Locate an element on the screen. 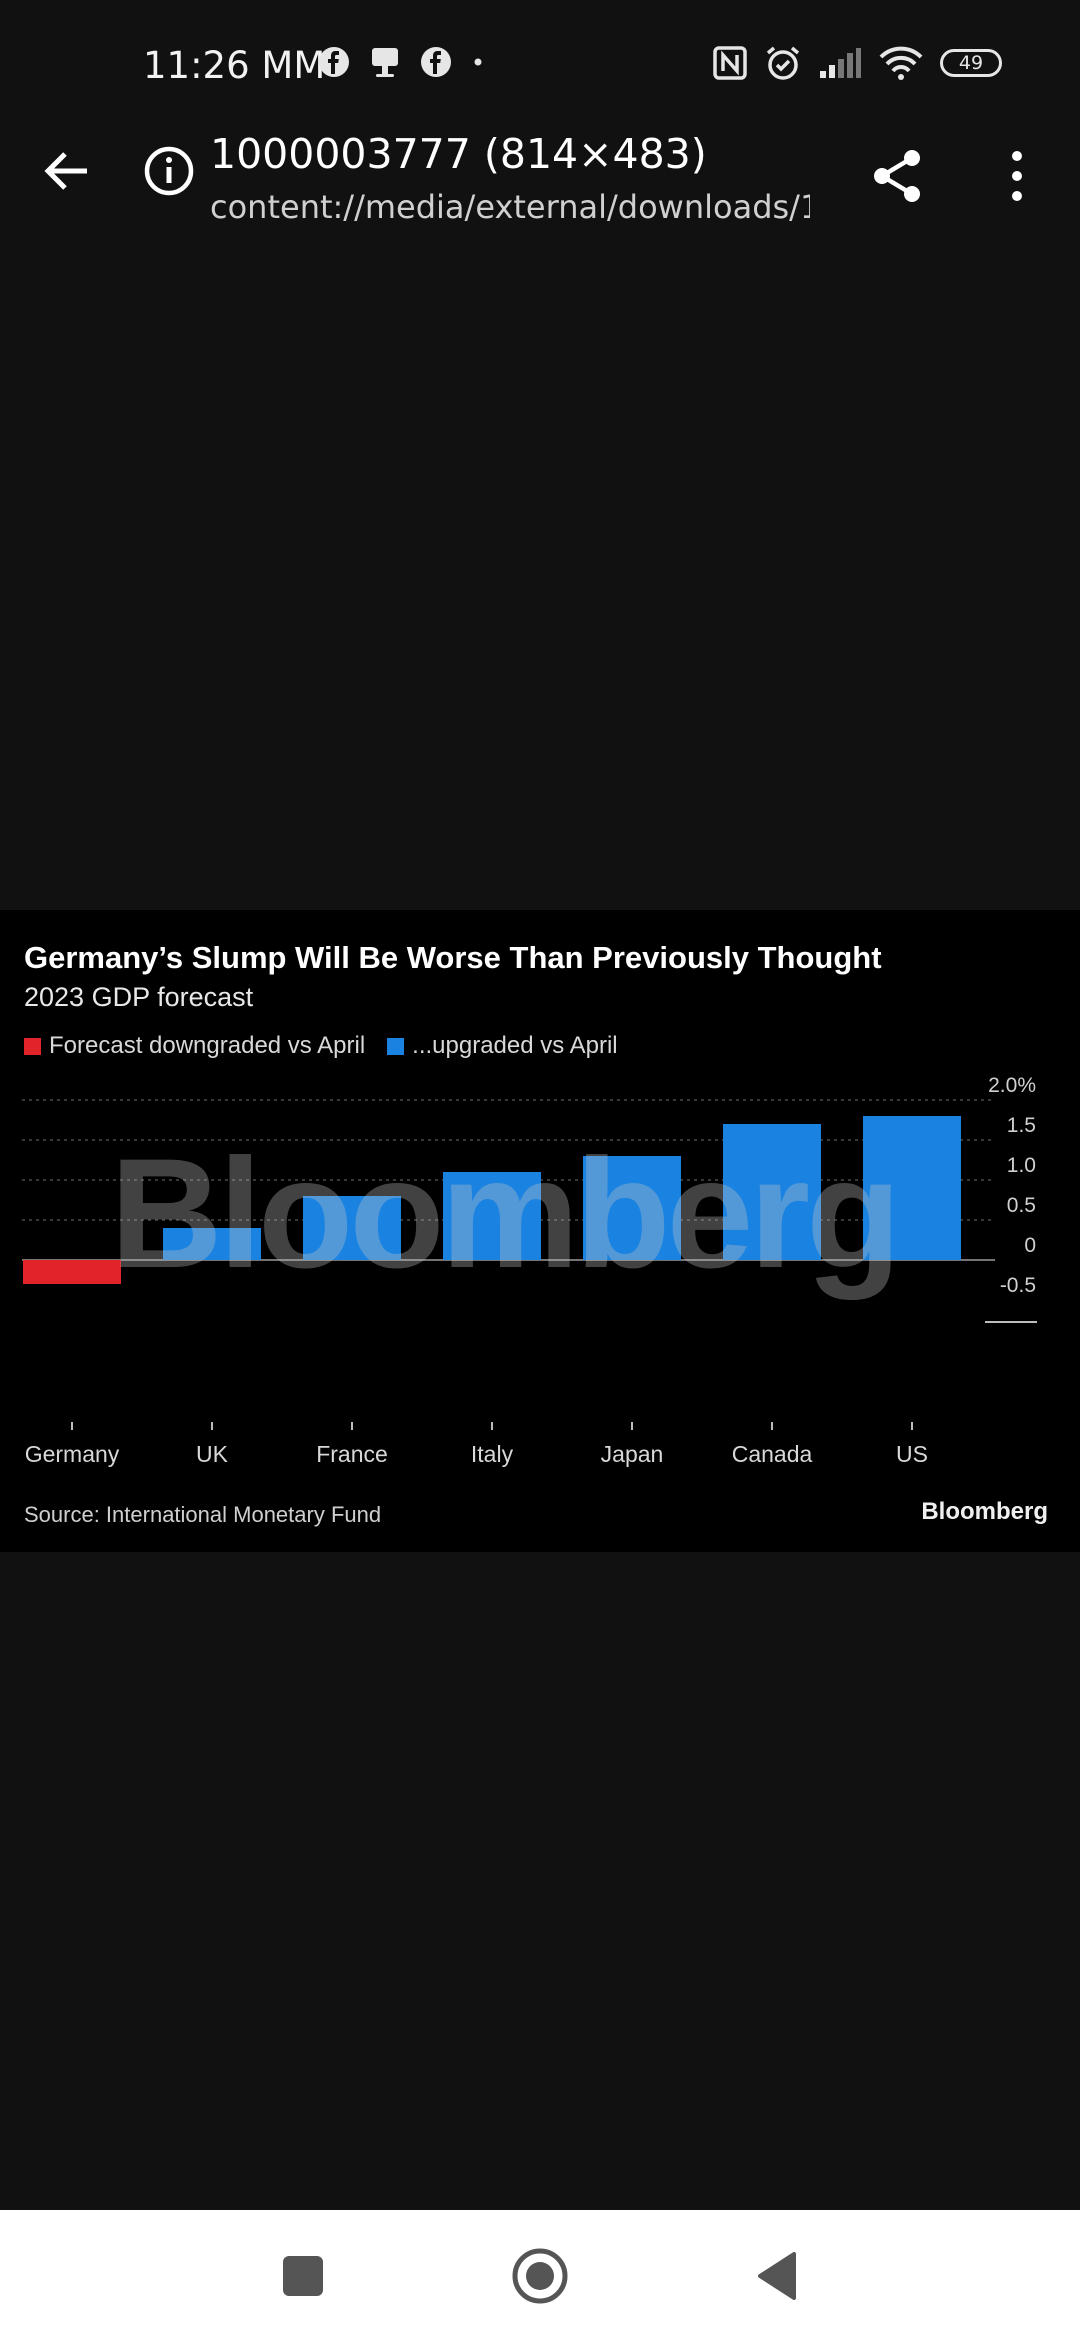  bar-france is located at coordinates (352, 1228).